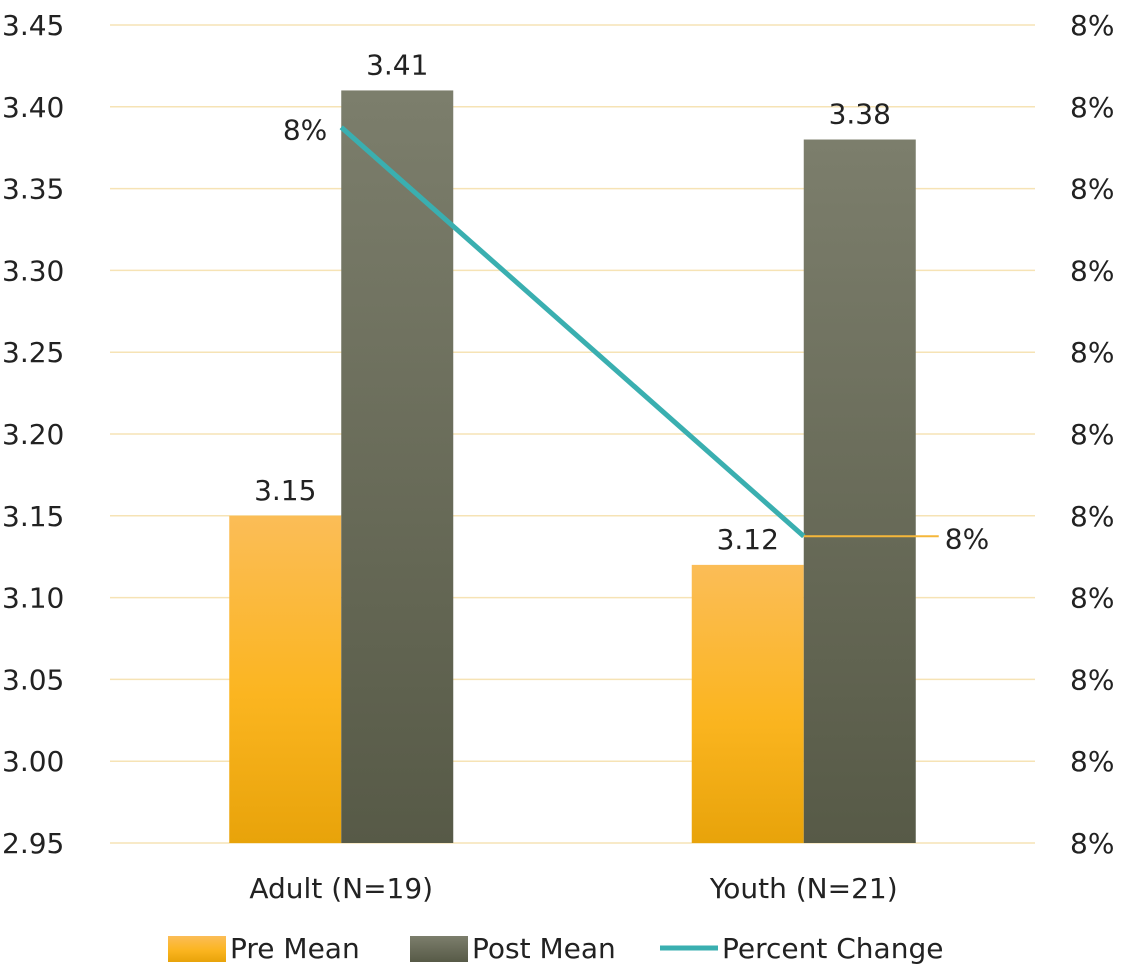 The height and width of the screenshot is (974, 1128). I want to click on x-category-label: Youth (N=21), so click(803, 888).